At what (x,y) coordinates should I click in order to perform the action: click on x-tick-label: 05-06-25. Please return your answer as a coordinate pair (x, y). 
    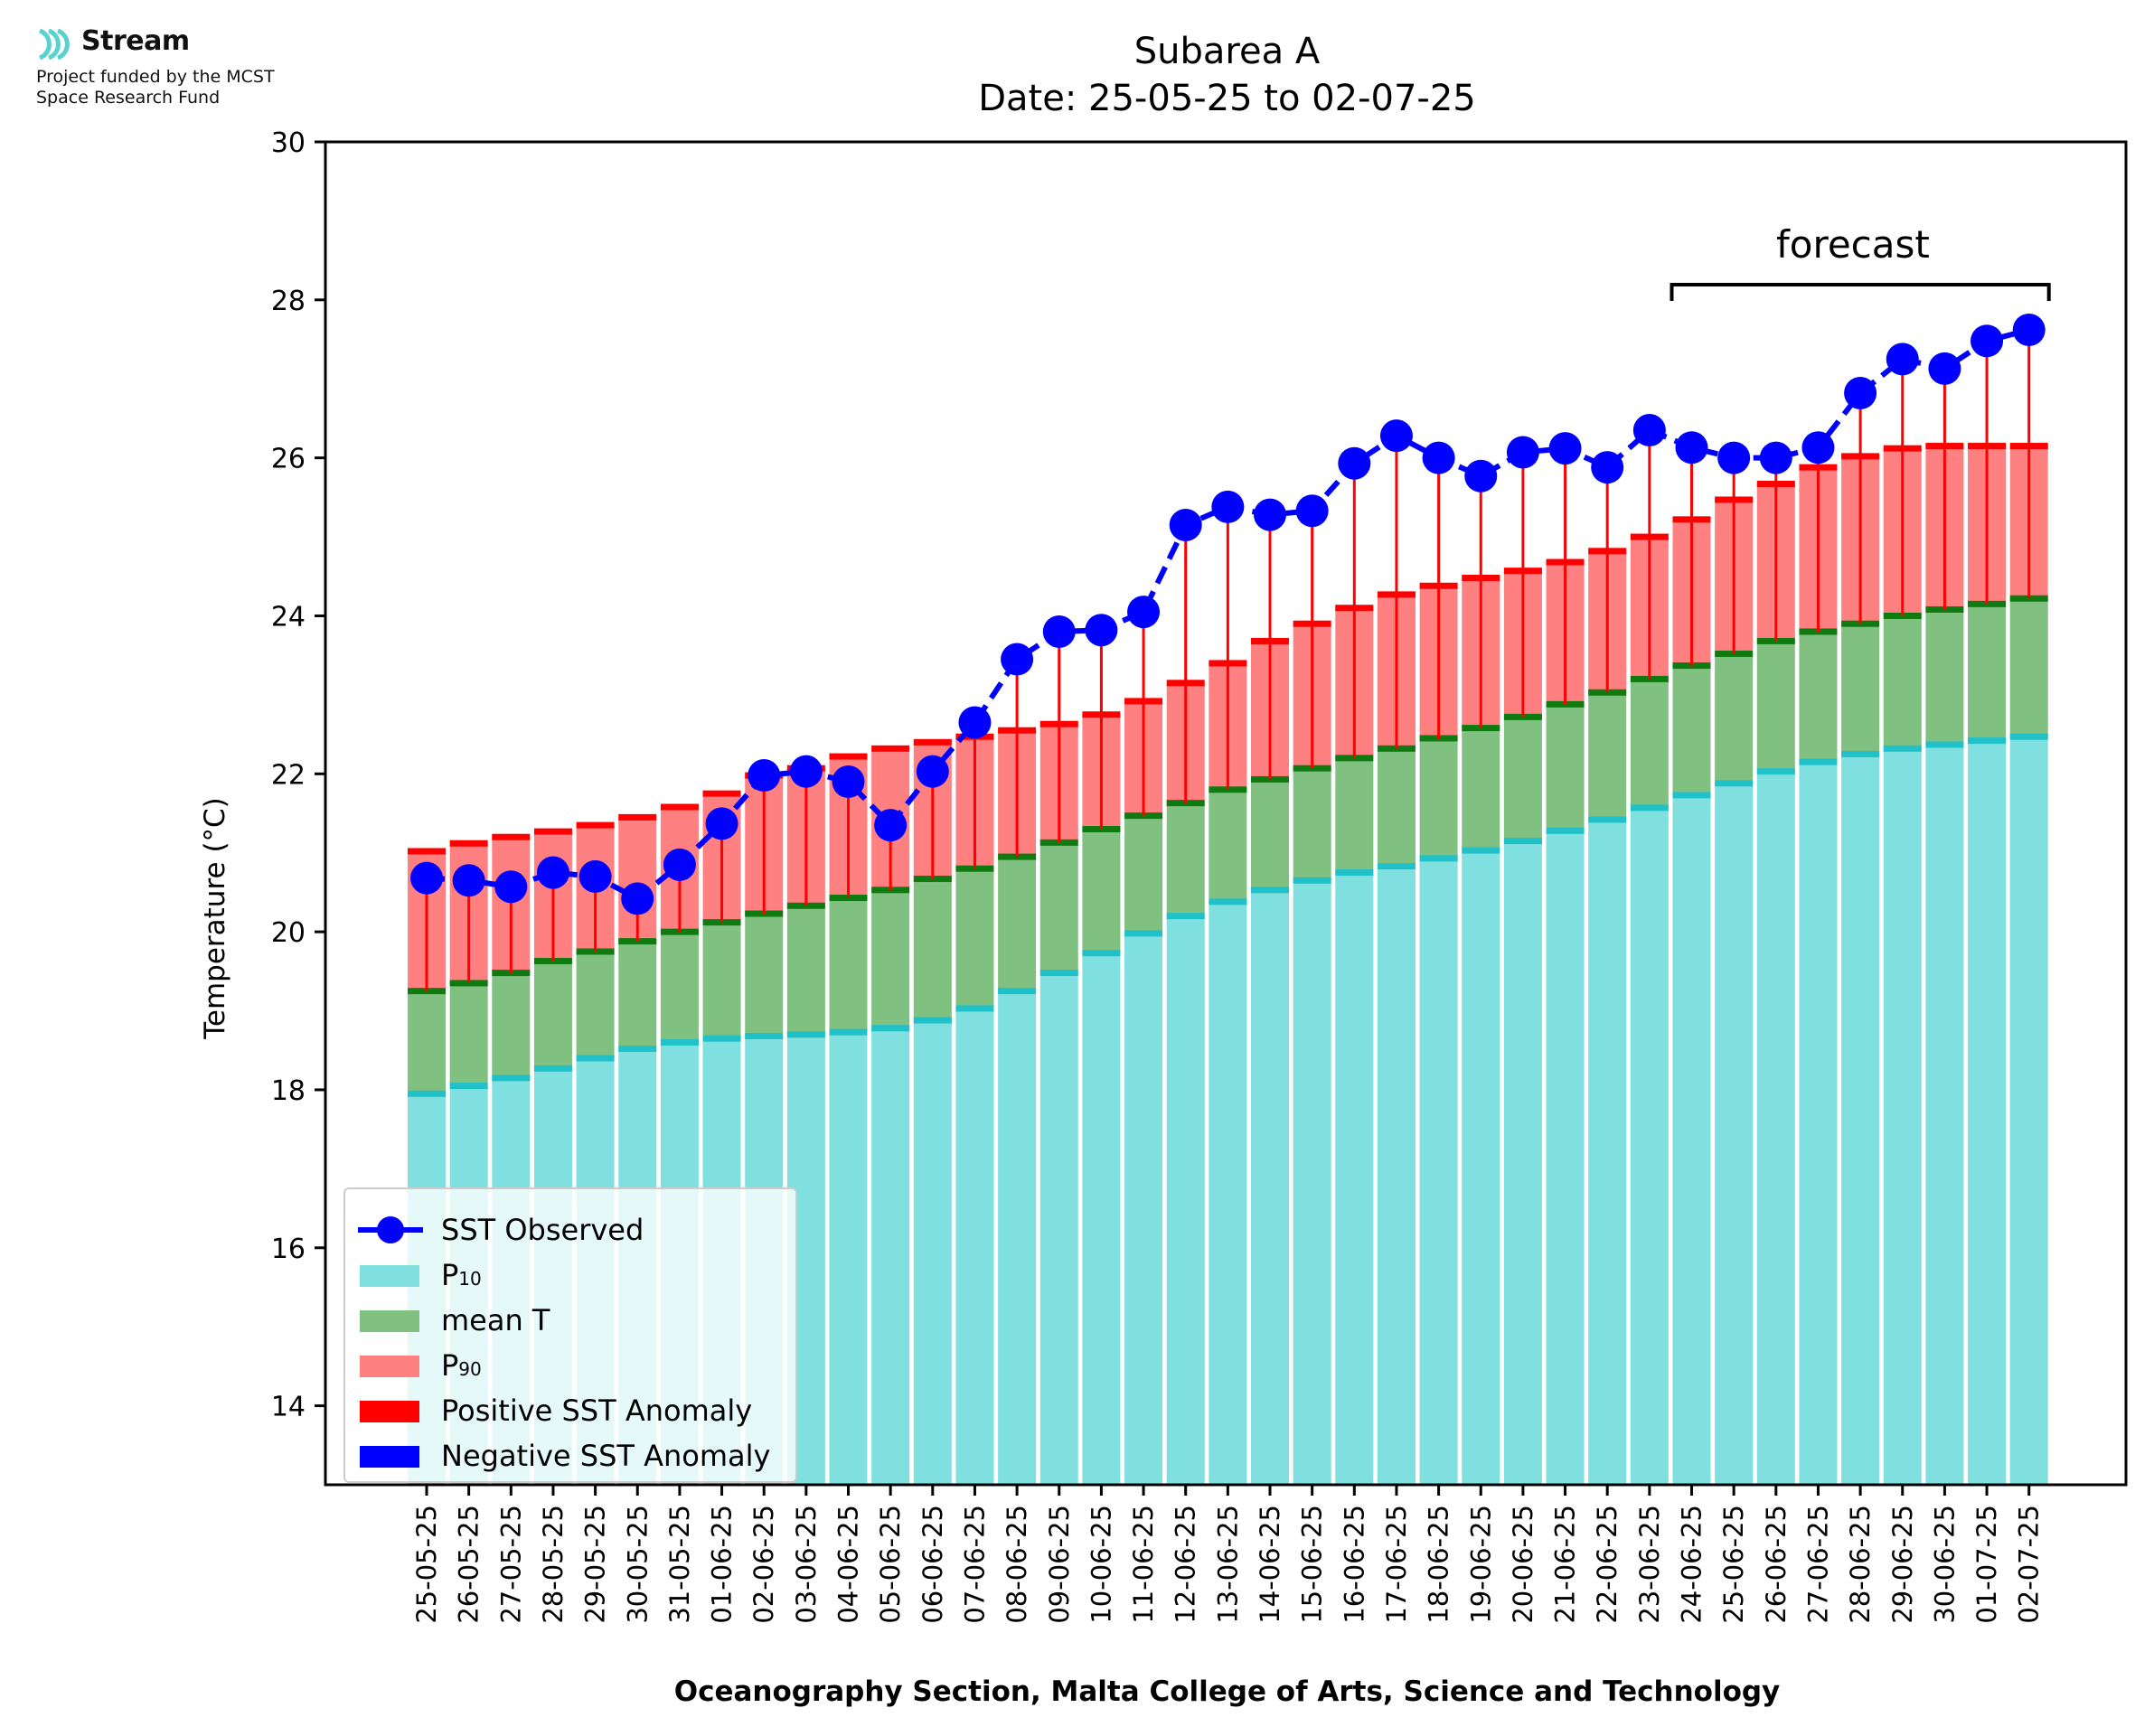
    Looking at the image, I should click on (890, 1564).